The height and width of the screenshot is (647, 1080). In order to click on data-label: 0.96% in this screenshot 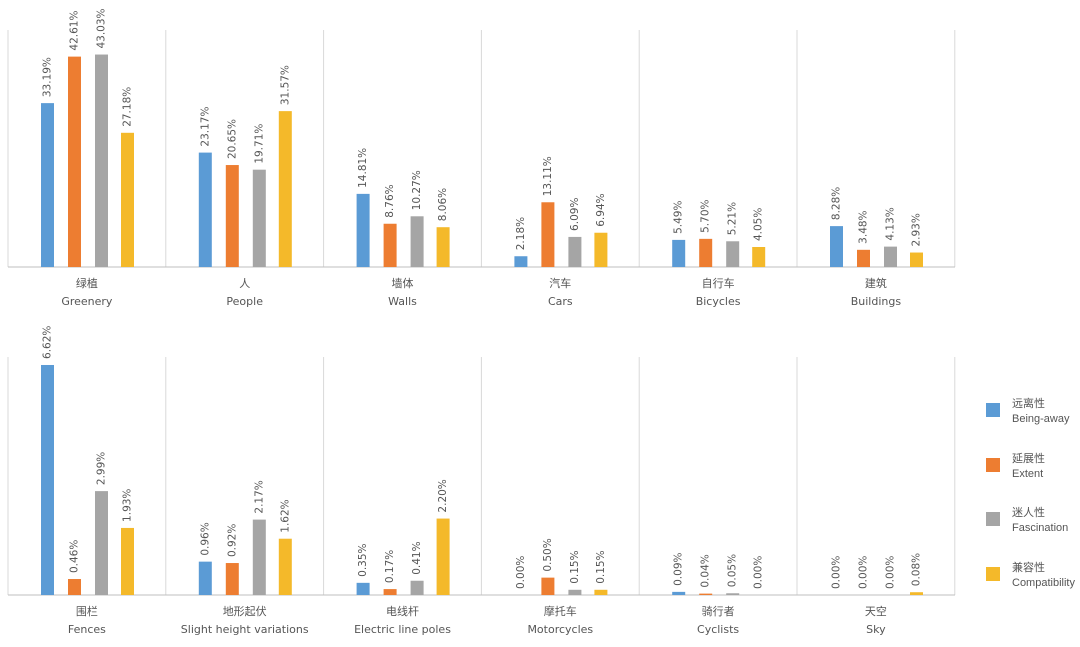, I will do `click(205, 538)`.